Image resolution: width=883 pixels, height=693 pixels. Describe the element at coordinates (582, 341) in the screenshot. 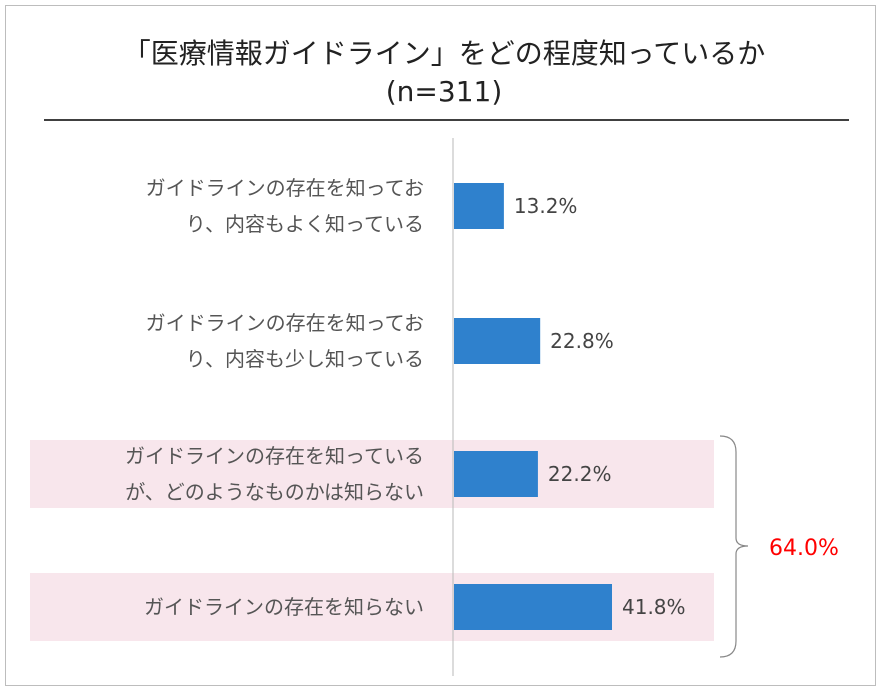

I see `value-label: 22.8%` at that location.